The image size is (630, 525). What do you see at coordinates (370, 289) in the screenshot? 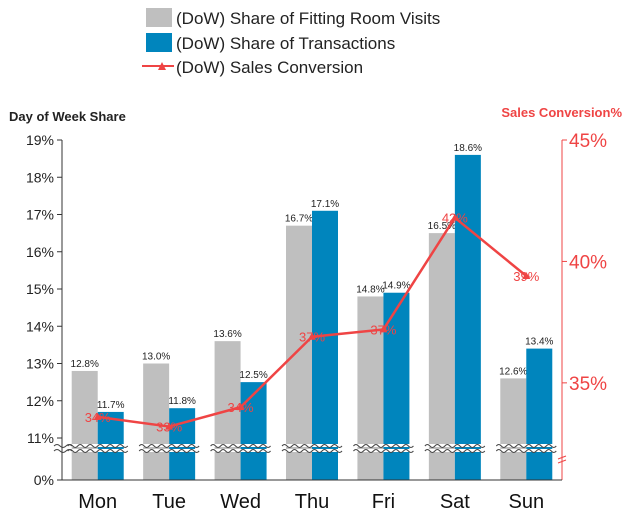
I see `bar-data-label: 14.8%` at bounding box center [370, 289].